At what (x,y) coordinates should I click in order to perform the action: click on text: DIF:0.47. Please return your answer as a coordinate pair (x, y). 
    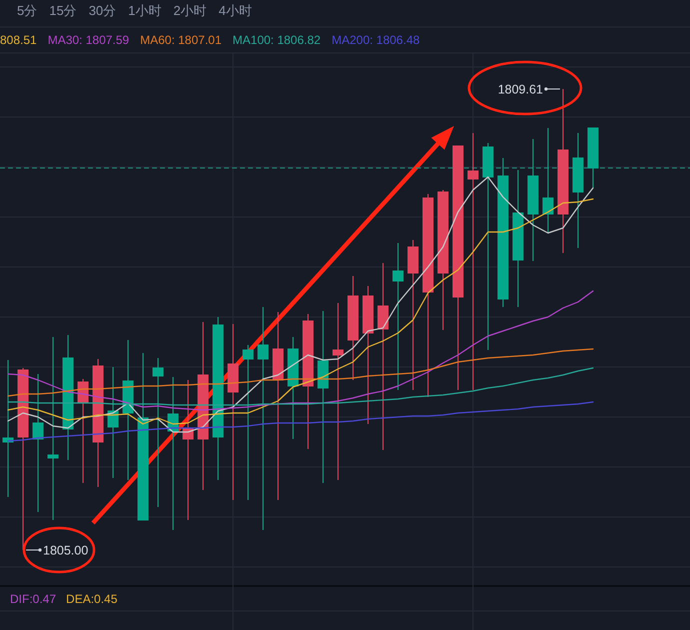
    Looking at the image, I should click on (33, 599).